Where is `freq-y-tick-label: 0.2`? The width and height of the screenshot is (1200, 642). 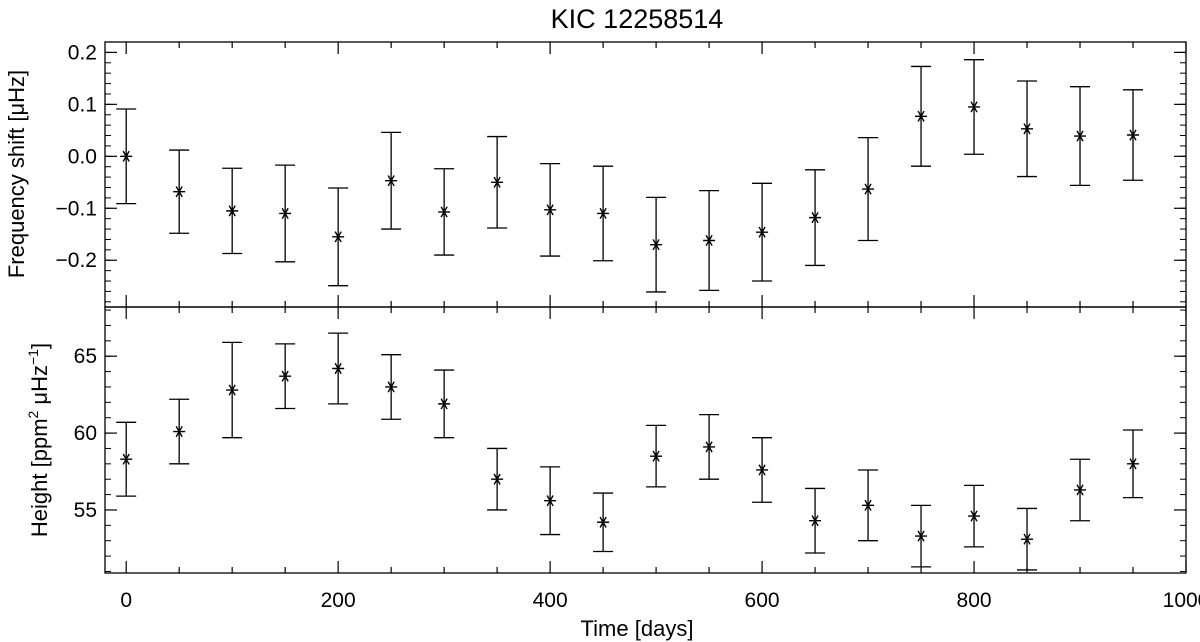 freq-y-tick-label: 0.2 is located at coordinates (82, 52).